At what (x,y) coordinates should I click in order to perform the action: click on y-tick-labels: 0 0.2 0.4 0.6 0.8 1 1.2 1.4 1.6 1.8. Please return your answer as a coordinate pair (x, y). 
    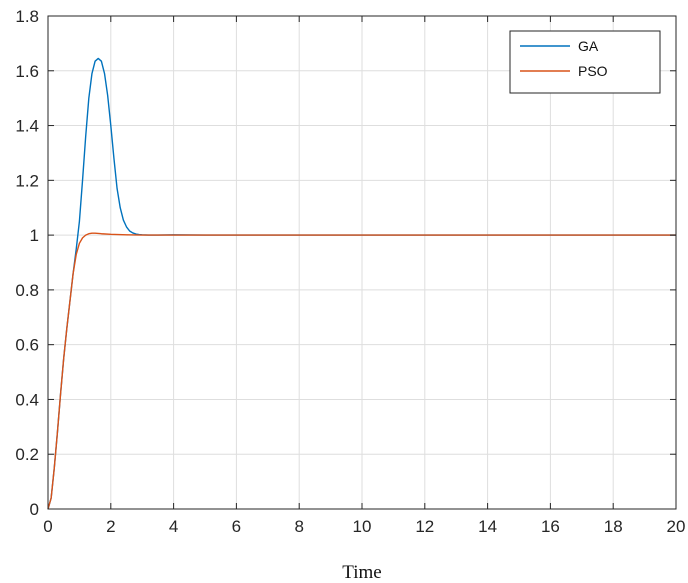
    Looking at the image, I should click on (27, 263).